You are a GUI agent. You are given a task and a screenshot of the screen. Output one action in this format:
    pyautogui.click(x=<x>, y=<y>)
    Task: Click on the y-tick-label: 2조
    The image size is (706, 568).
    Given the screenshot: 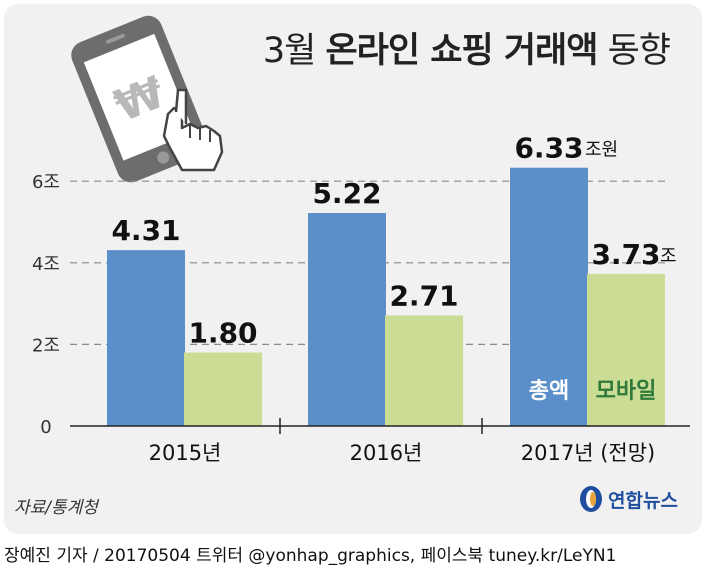 What is the action you would take?
    pyautogui.click(x=46, y=345)
    